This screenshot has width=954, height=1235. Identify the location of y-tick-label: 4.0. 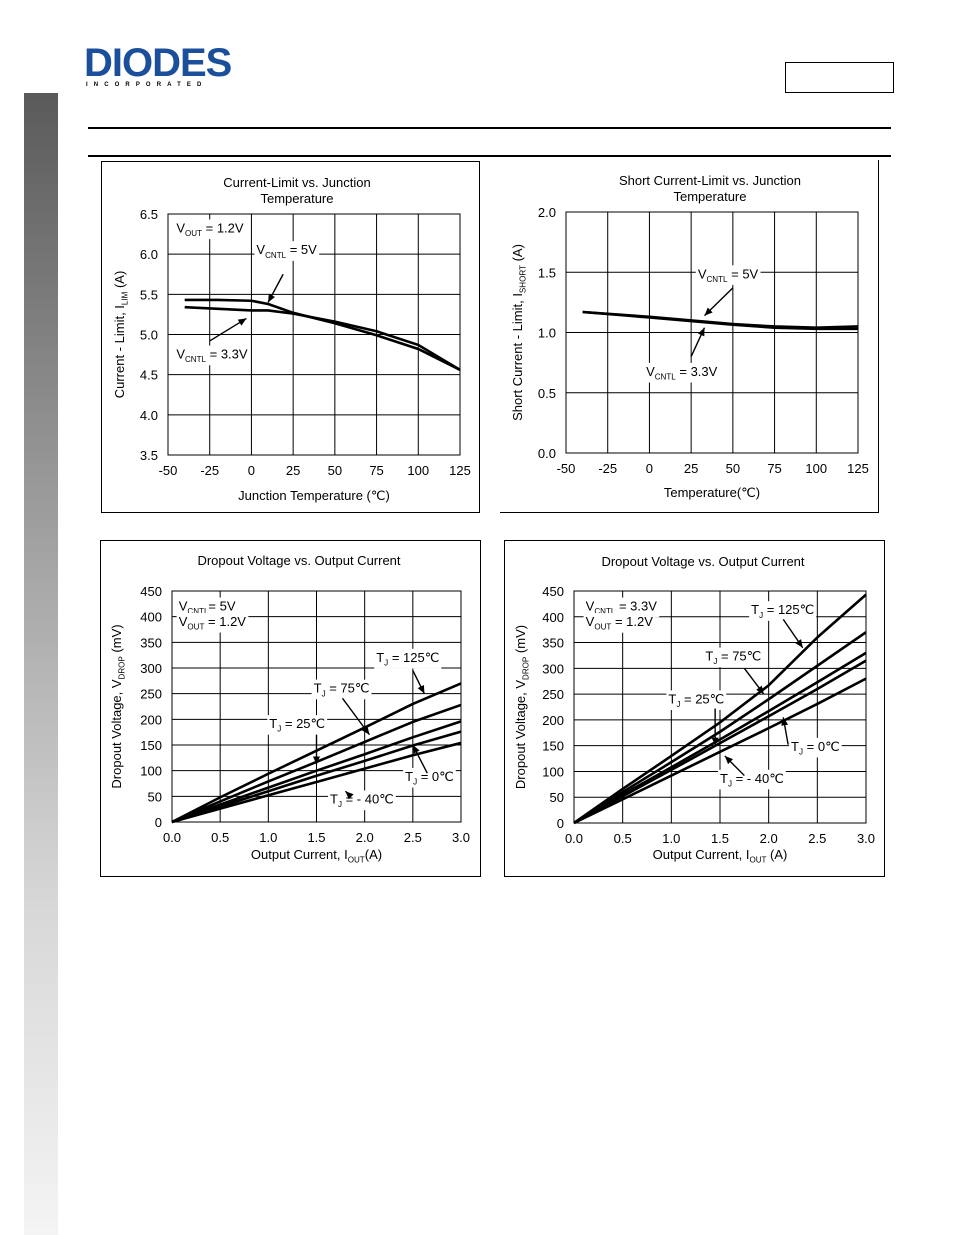
(149, 415).